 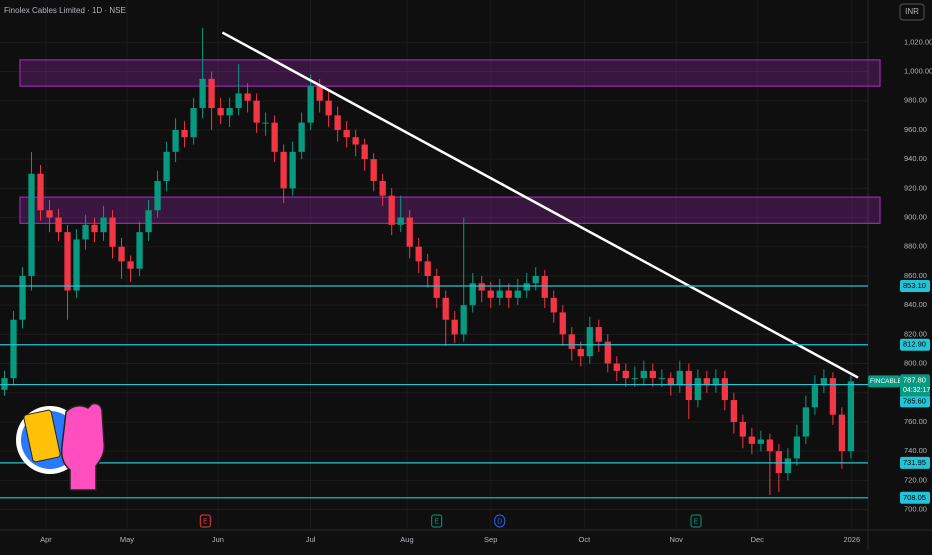 I want to click on logo-card, so click(x=42, y=436).